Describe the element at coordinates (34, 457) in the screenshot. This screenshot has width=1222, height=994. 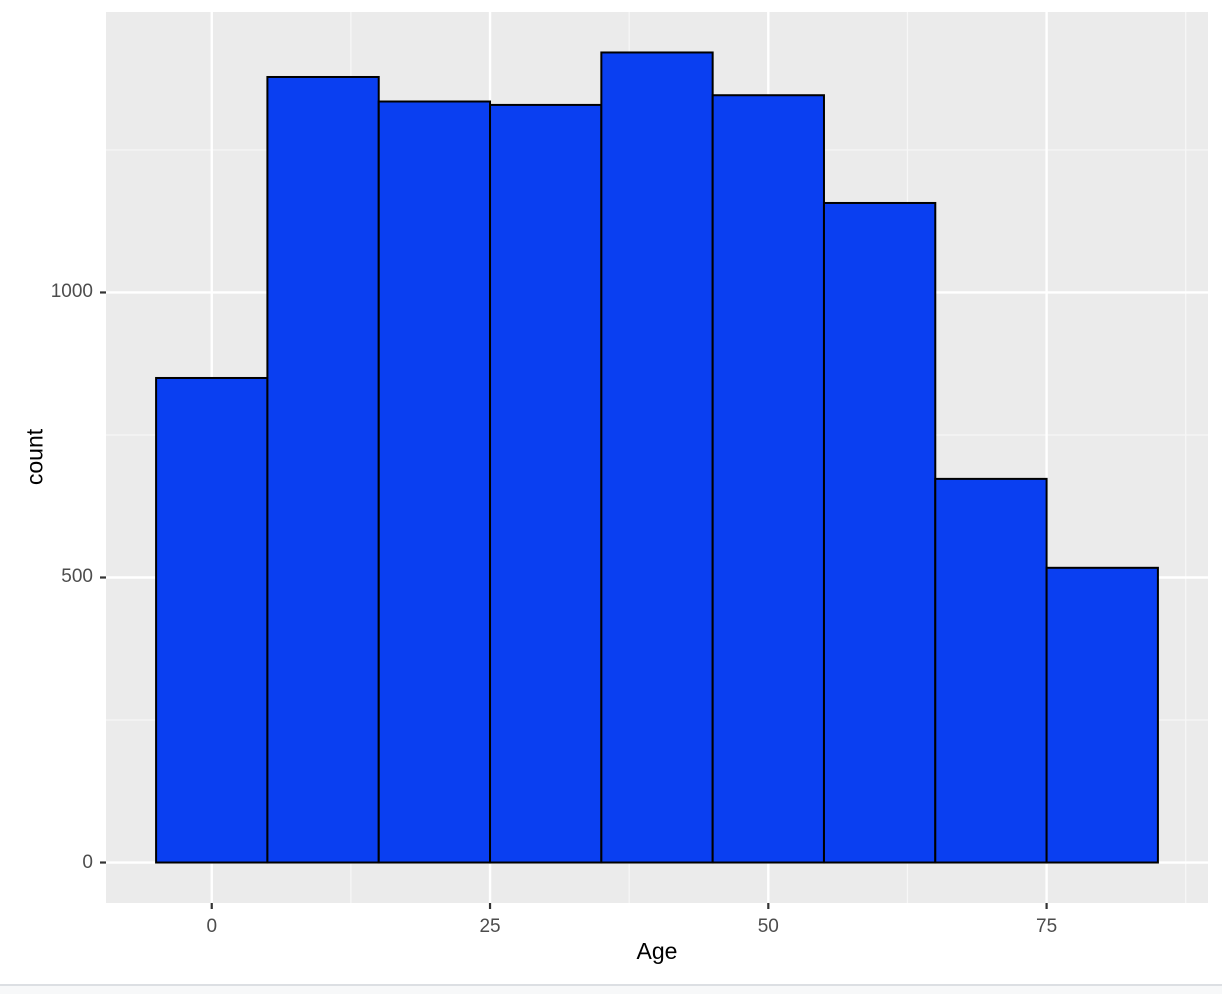
I see `y-axis-title: count` at that location.